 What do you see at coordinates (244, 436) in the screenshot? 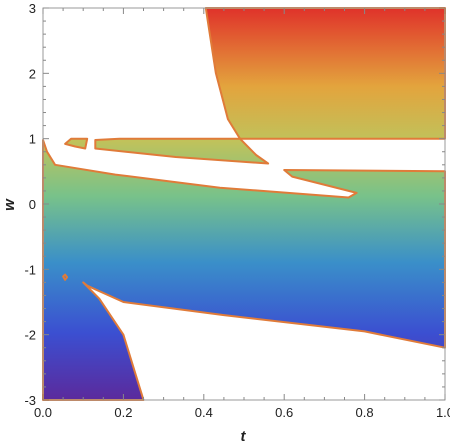
I see `x-axis-label: t` at bounding box center [244, 436].